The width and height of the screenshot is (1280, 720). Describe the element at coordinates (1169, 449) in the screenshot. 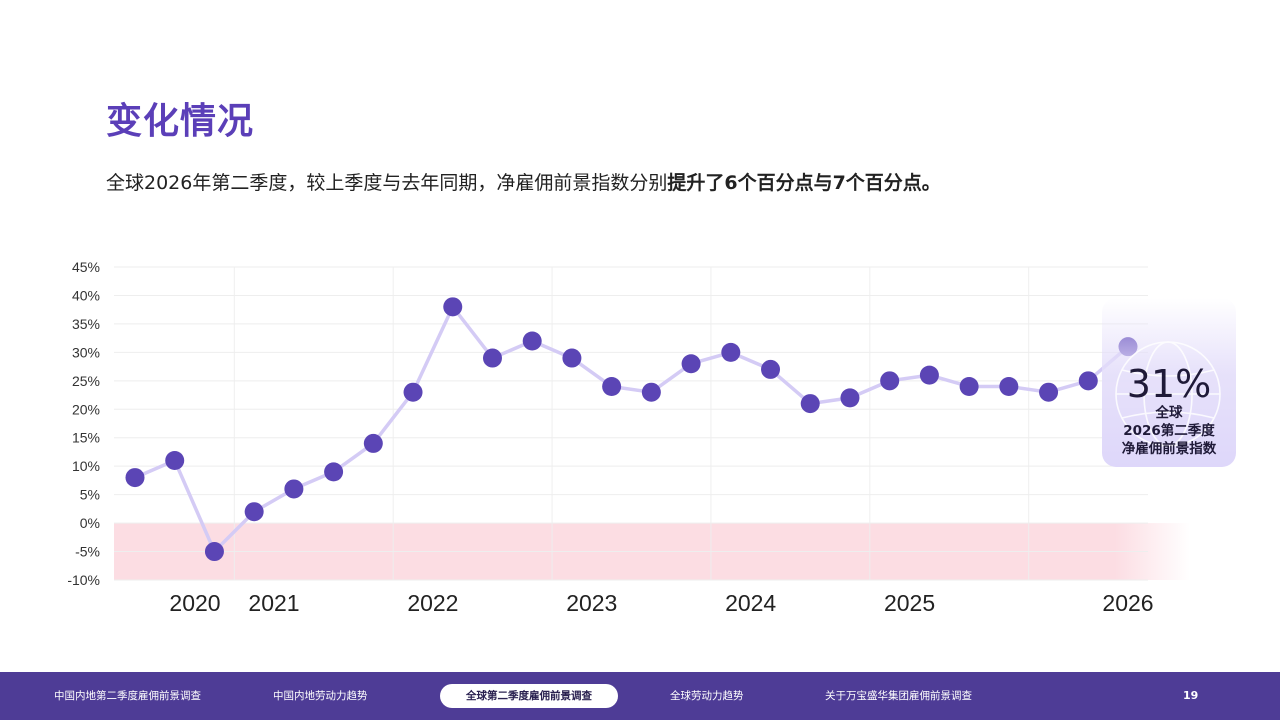

I see `callout-label-metric: 净雇佣前景指数` at that location.